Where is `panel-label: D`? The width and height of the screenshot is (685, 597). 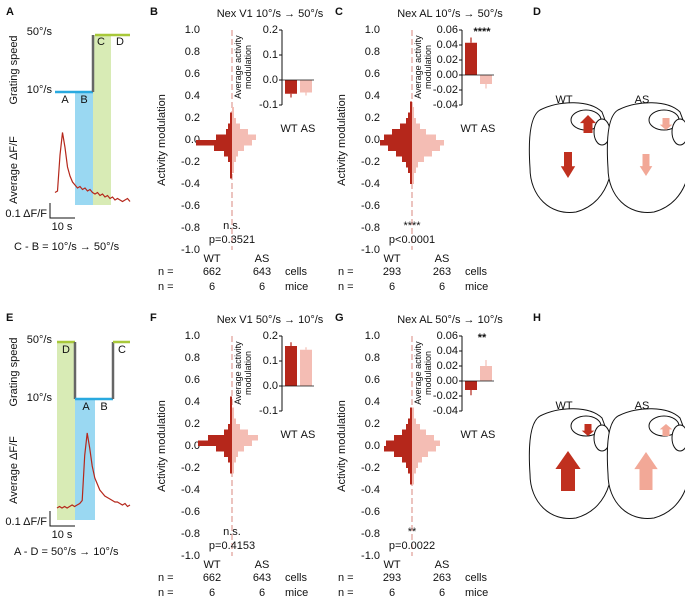
panel-label: D is located at coordinates (537, 12).